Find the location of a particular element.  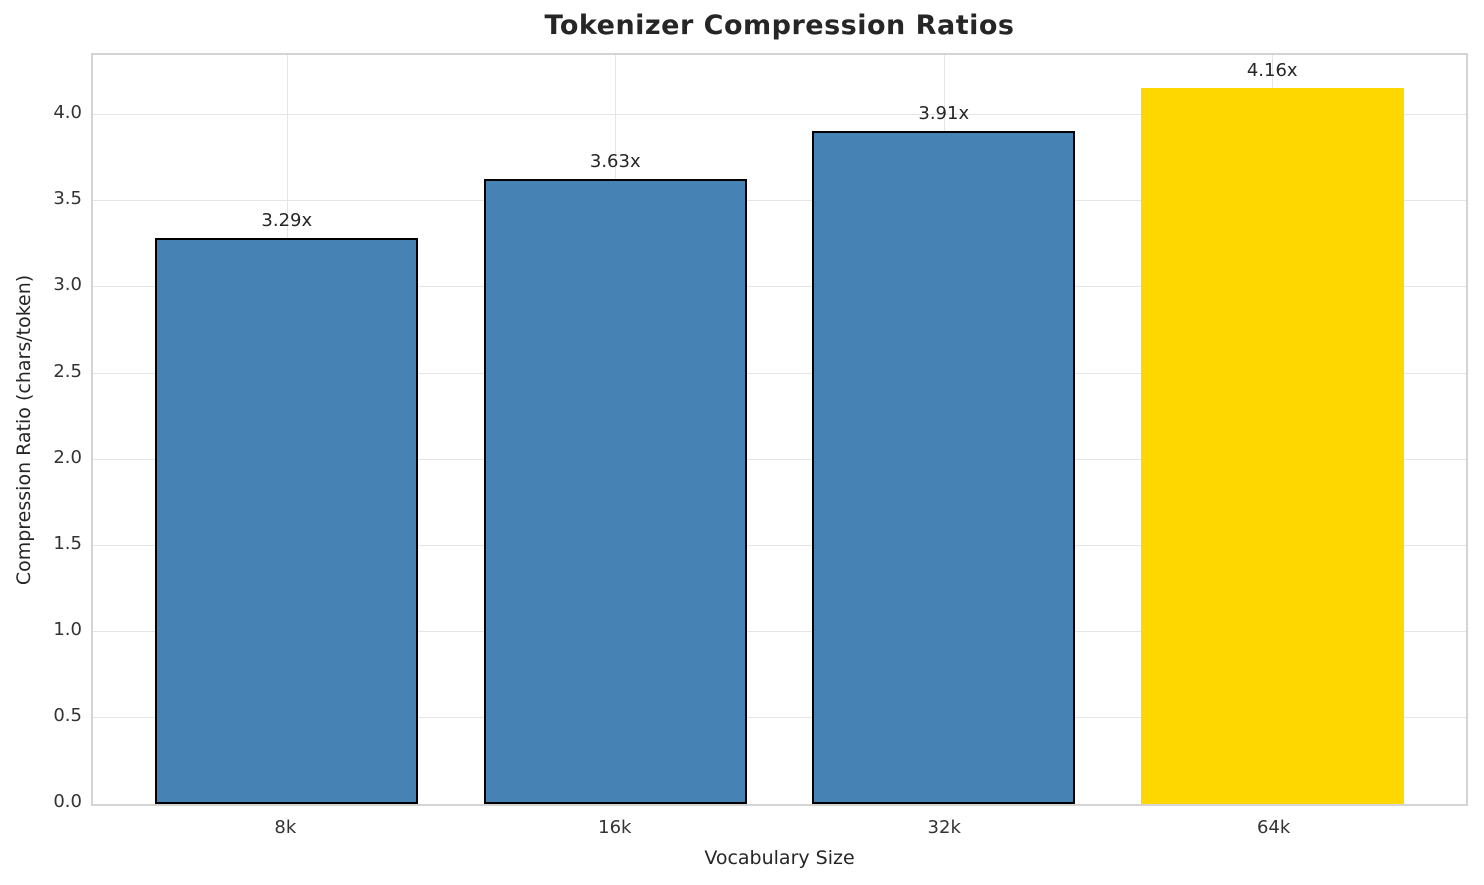

bar-value-label: 3.91x is located at coordinates (944, 113).